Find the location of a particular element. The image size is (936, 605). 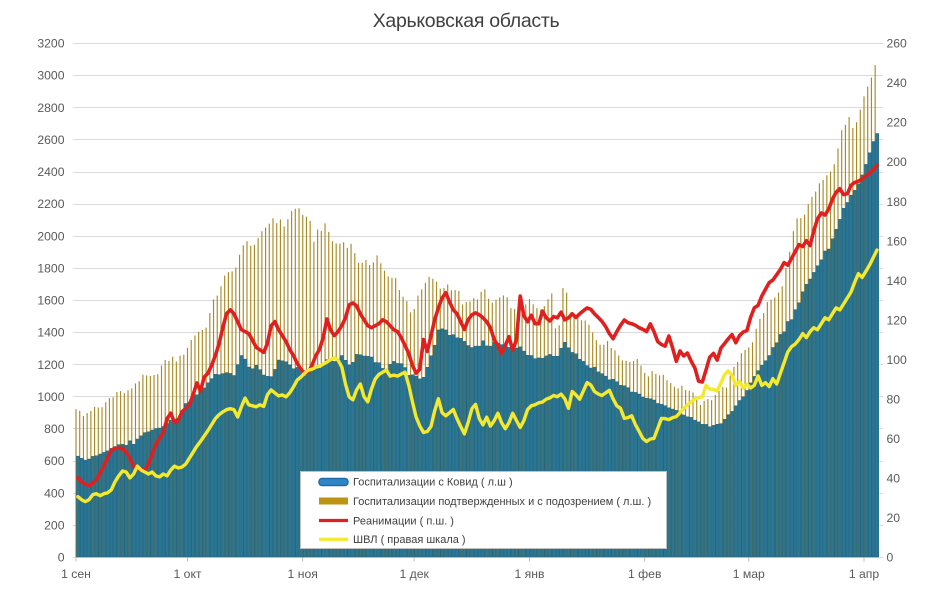

svg-text: 1000 is located at coordinates (50, 397).